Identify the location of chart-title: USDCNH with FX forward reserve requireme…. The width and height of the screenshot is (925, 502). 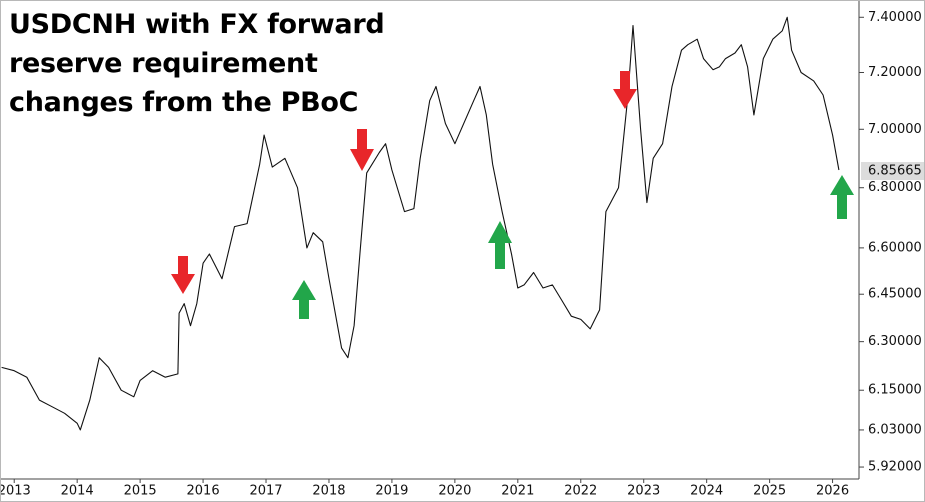
(197, 63).